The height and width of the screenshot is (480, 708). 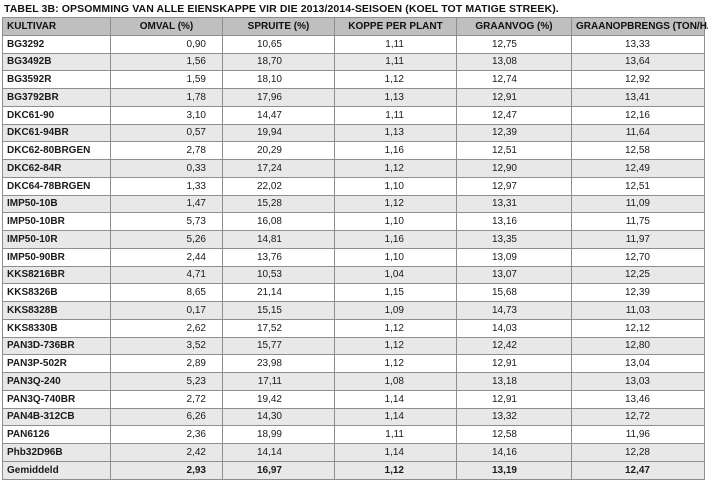 What do you see at coordinates (514, 434) in the screenshot?
I see `cell-graanvog: 12,58` at bounding box center [514, 434].